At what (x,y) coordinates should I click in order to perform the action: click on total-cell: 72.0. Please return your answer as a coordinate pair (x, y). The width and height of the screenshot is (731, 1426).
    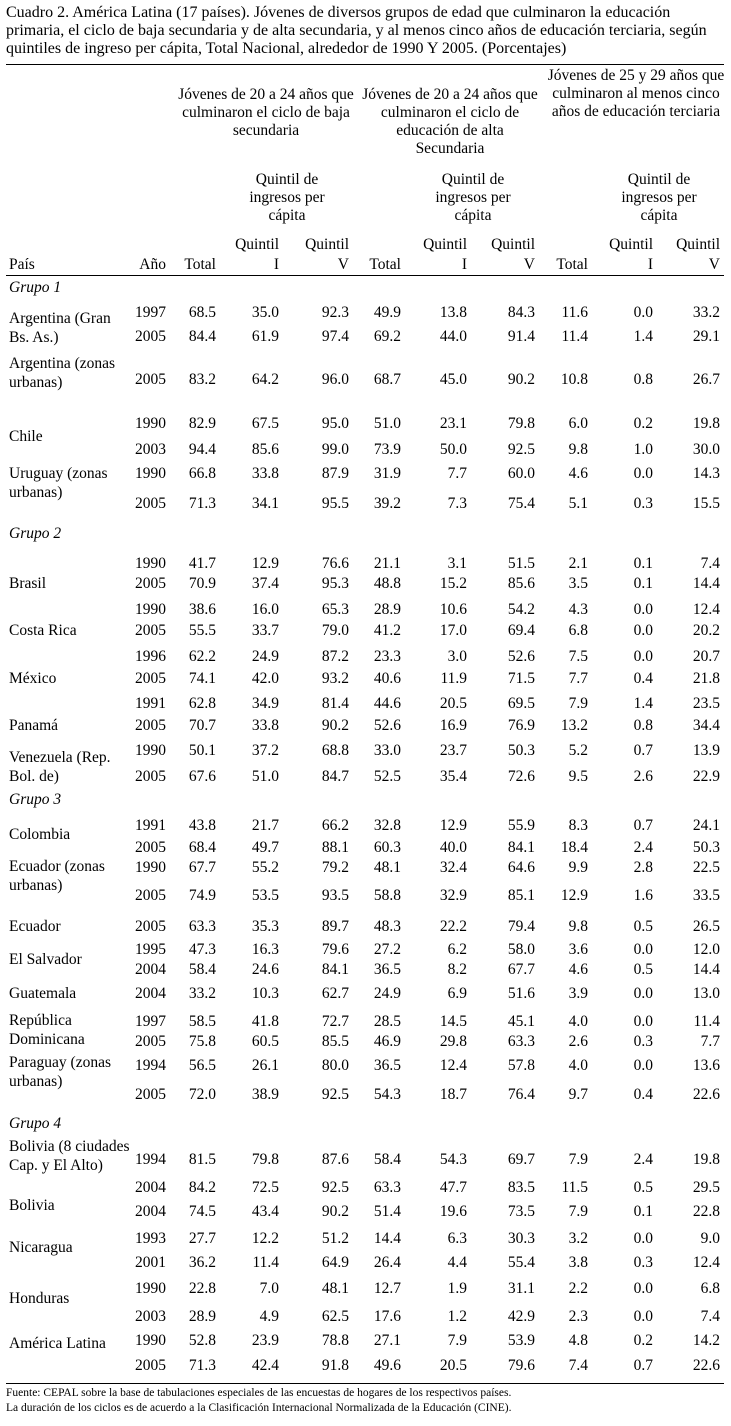
    Looking at the image, I should click on (202, 1094).